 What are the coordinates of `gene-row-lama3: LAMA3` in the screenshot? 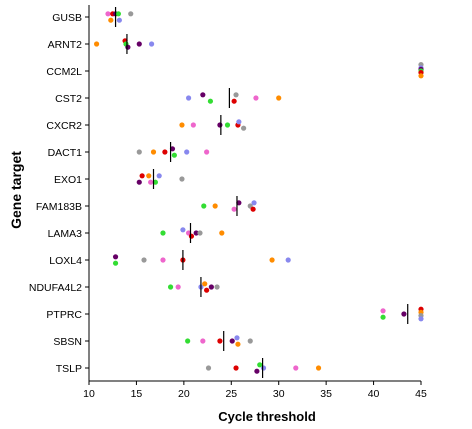 It's located at (136, 233).